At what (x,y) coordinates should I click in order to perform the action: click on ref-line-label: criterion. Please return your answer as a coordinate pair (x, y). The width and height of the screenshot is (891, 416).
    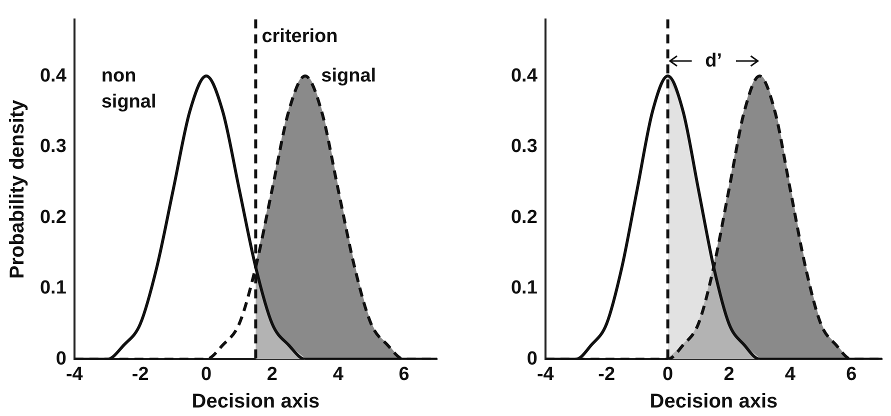
    Looking at the image, I should click on (300, 37).